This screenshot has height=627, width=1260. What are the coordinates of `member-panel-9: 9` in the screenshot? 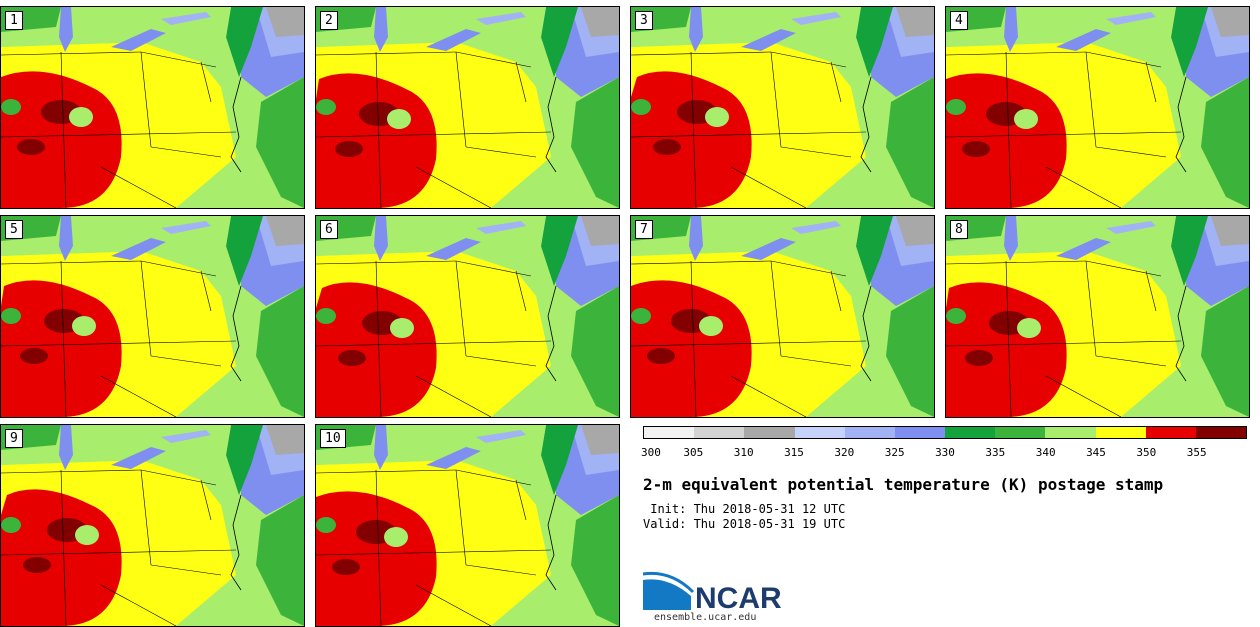 It's located at (152, 525).